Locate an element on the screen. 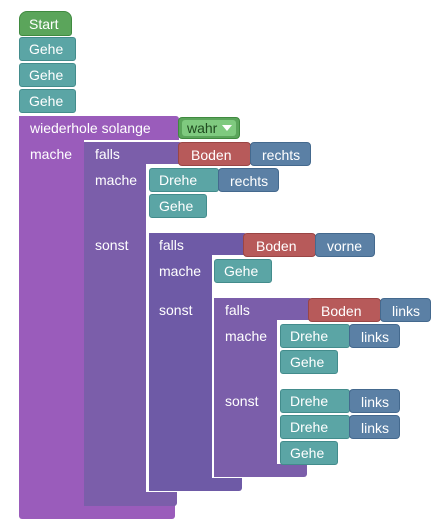 The width and height of the screenshot is (441, 527). gehe-block-if3-mache: Gehe is located at coordinates (309, 362).